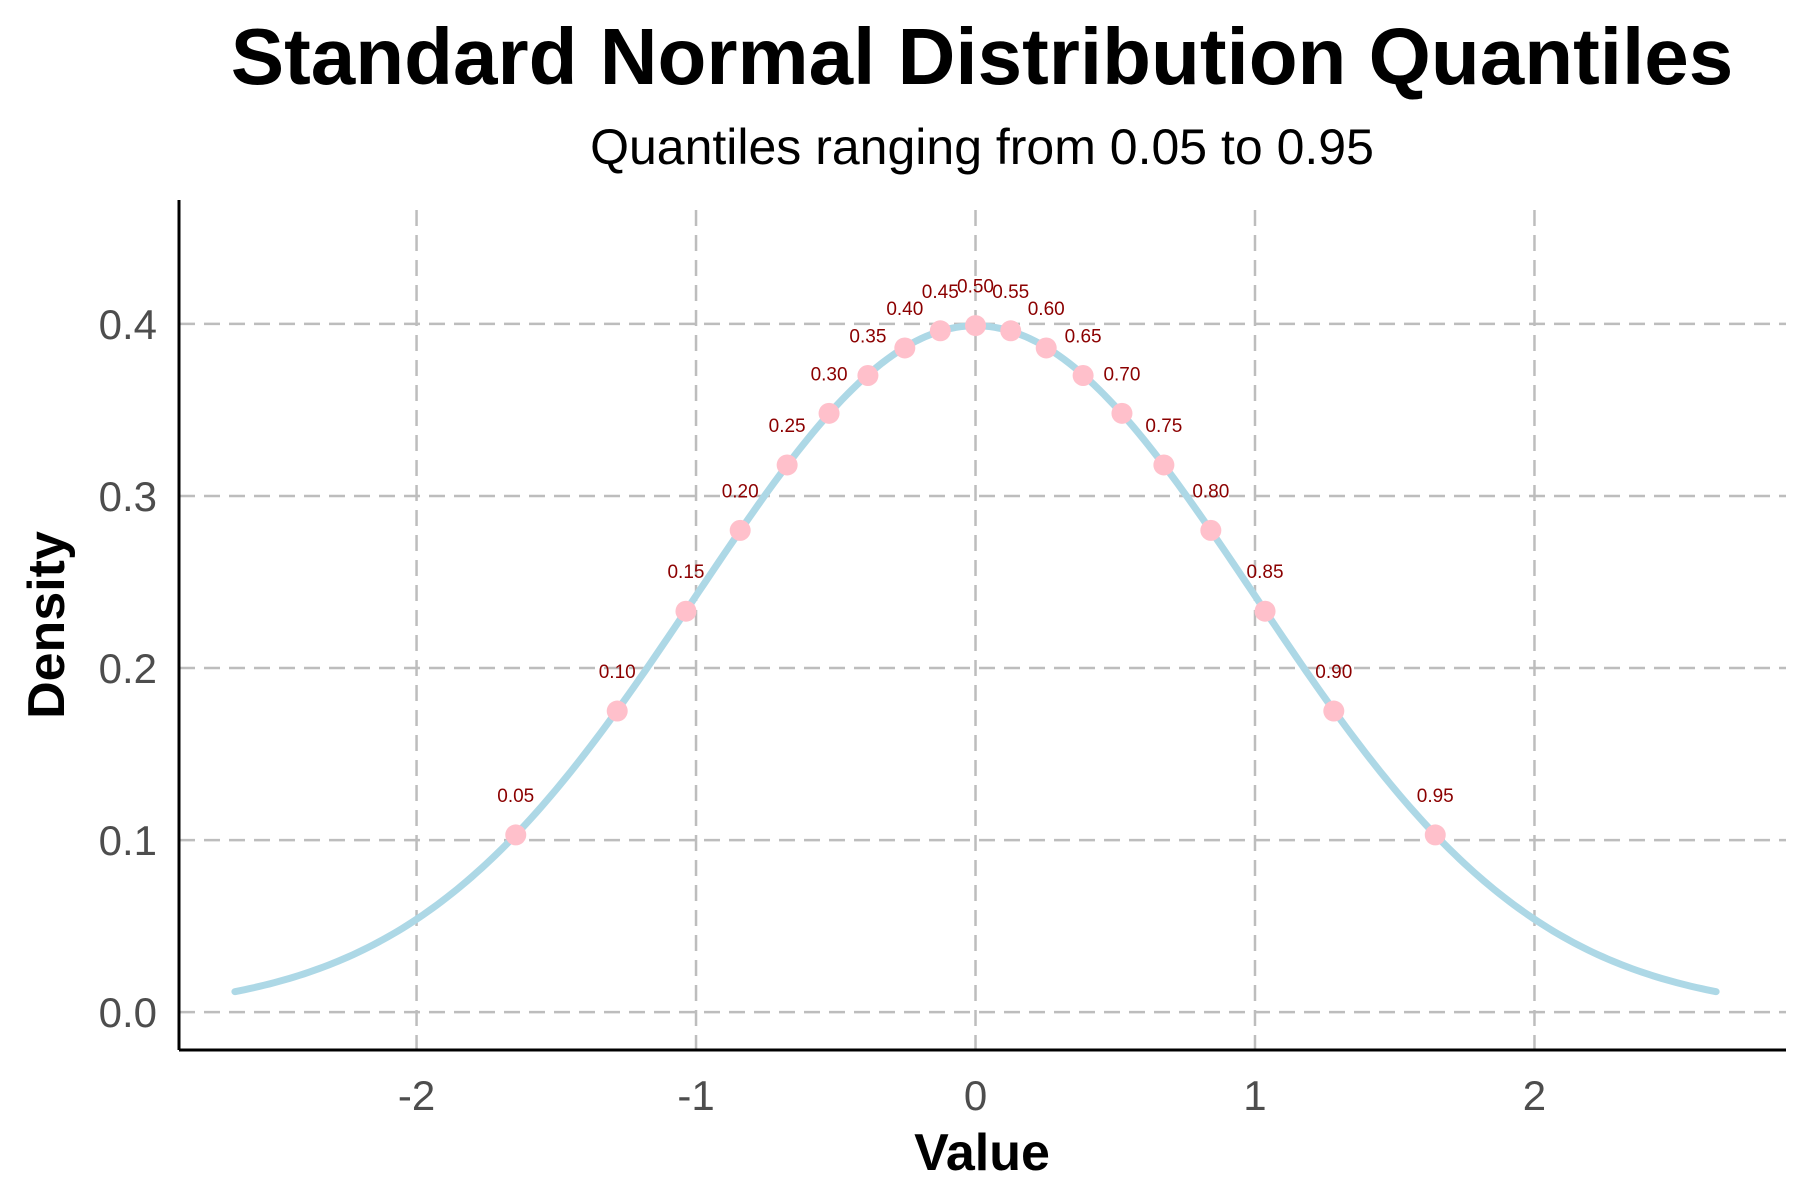 The image size is (1800, 1200). I want to click on quantile-label-0-35: 0.35, so click(867, 337).